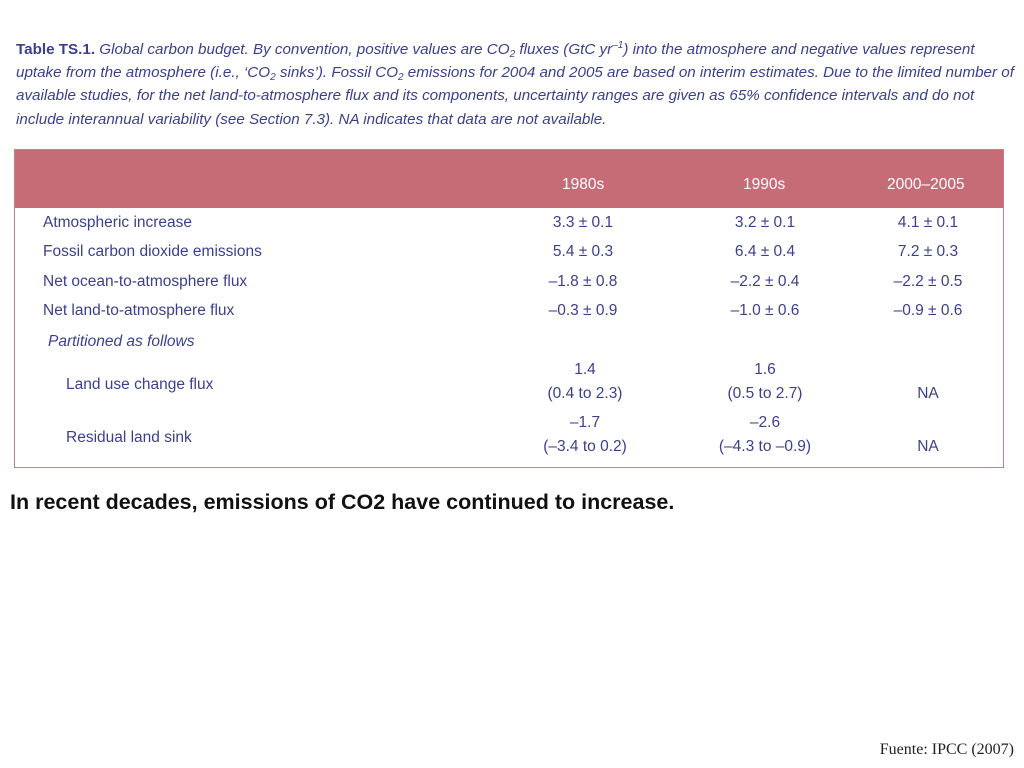 The height and width of the screenshot is (768, 1024). Describe the element at coordinates (618, 45) in the screenshot. I see `caption-superscript: –1` at that location.